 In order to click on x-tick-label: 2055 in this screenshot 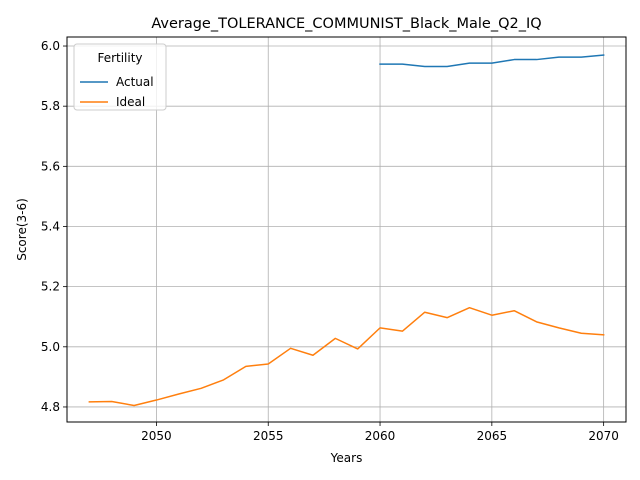, I will do `click(268, 436)`.